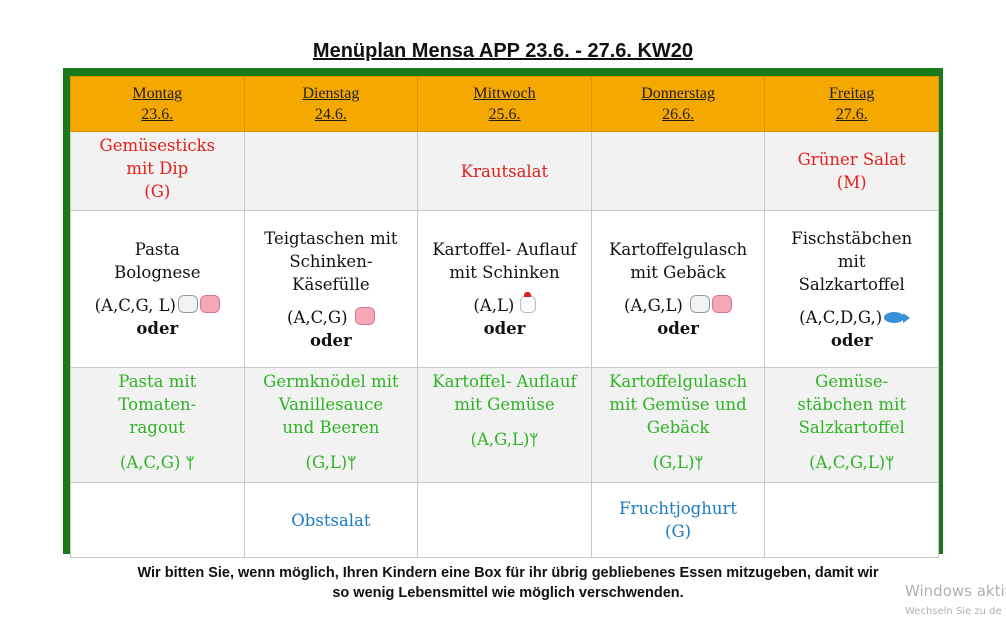 This screenshot has height=632, width=1006. I want to click on day-header-wednesday: Mittwoch 25.6., so click(504, 104).